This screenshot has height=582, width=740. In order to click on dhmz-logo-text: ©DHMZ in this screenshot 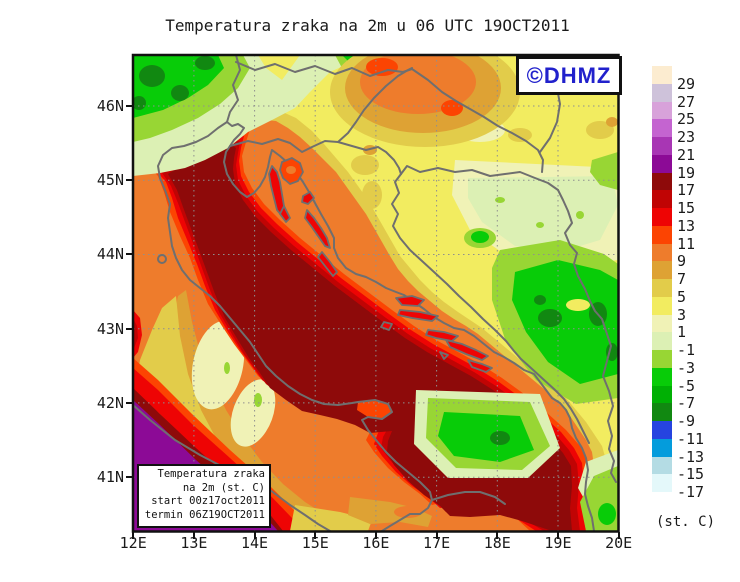, I will do `click(569, 75)`.